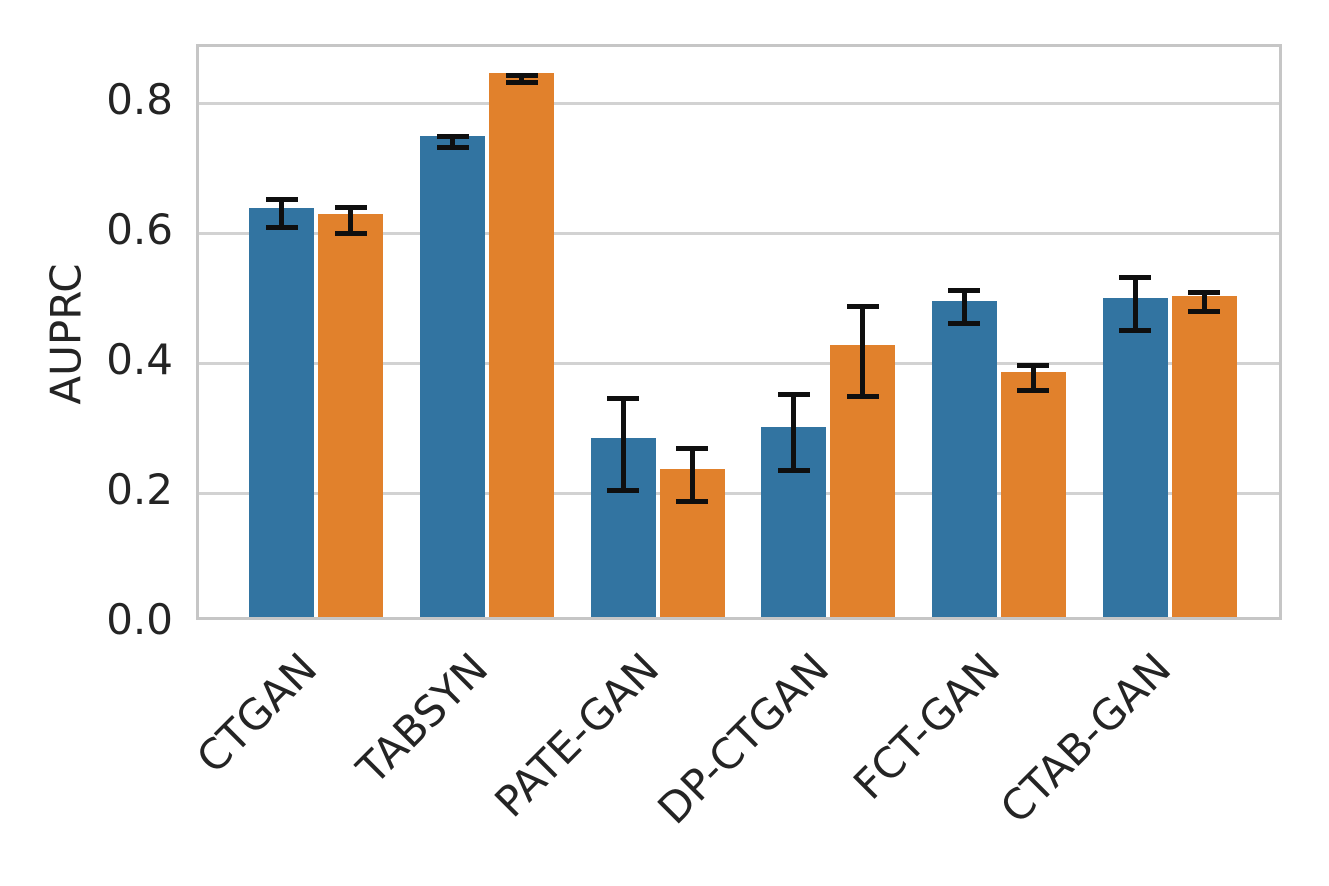 The height and width of the screenshot is (886, 1329). Describe the element at coordinates (739, 363) in the screenshot. I see `gridline-0.4` at that location.